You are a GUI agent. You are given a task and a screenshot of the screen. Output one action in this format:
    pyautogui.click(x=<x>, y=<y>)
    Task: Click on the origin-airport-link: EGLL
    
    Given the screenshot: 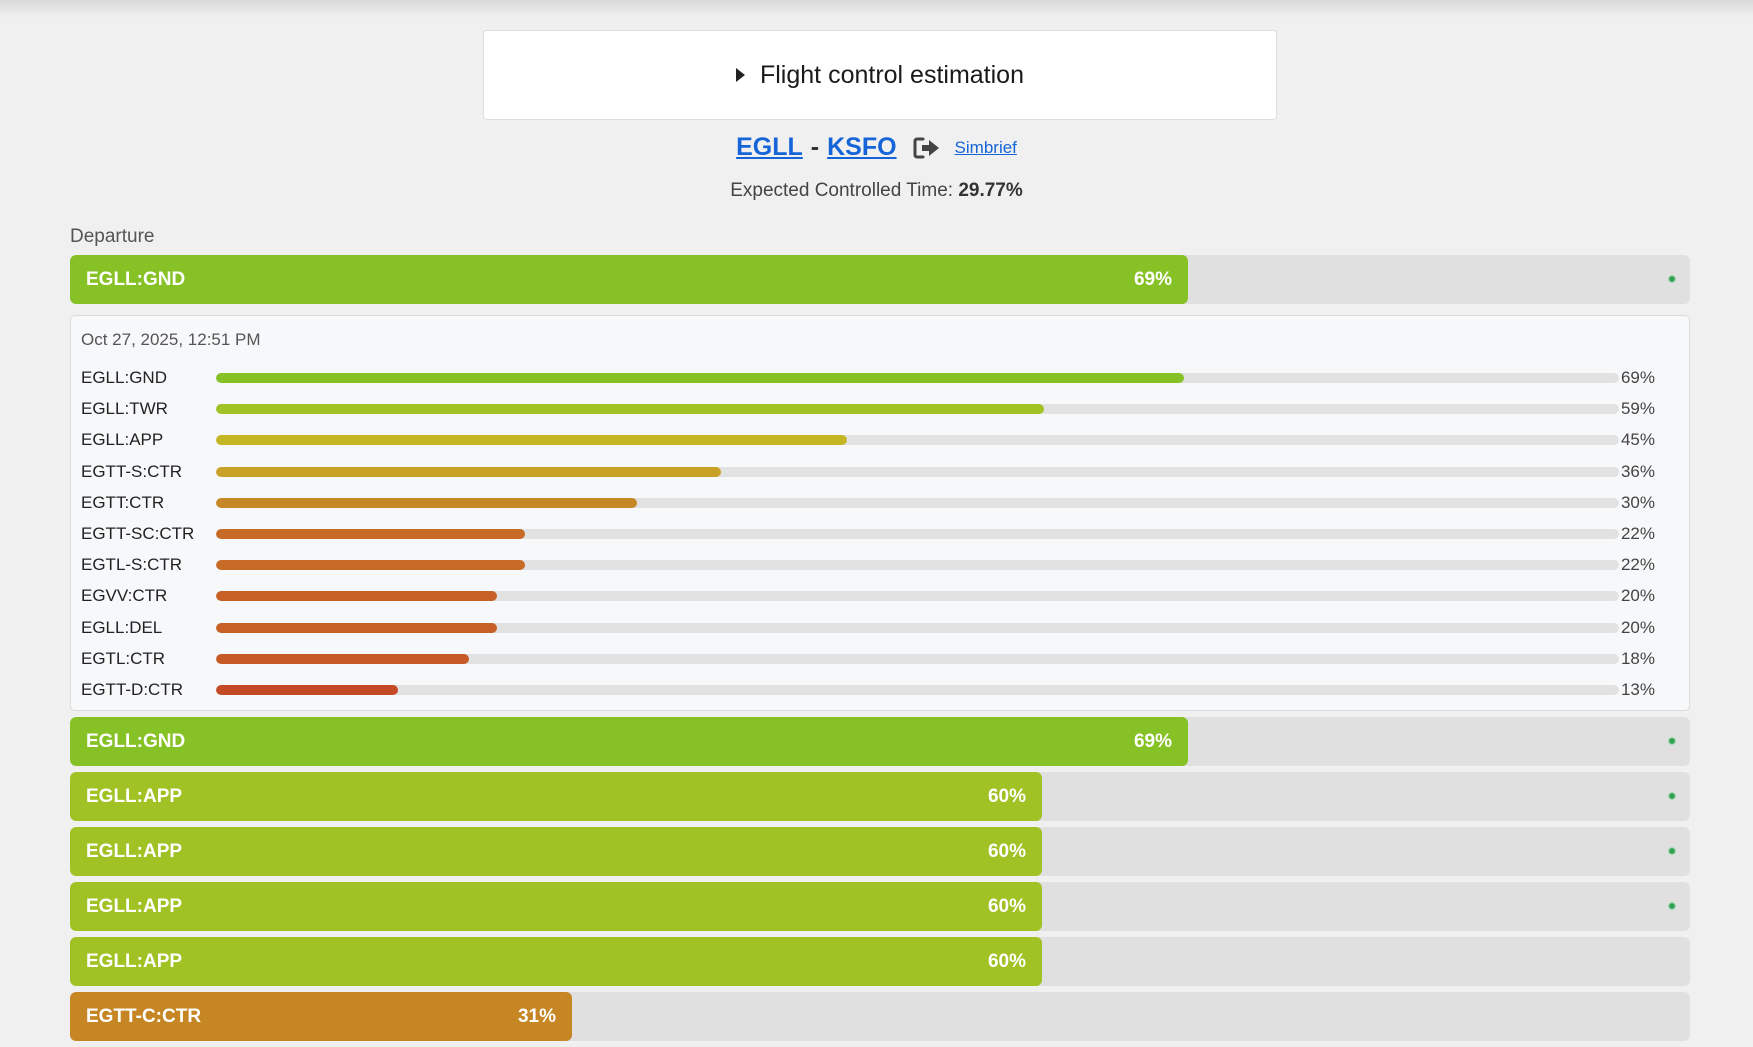 What is the action you would take?
    pyautogui.click(x=769, y=147)
    